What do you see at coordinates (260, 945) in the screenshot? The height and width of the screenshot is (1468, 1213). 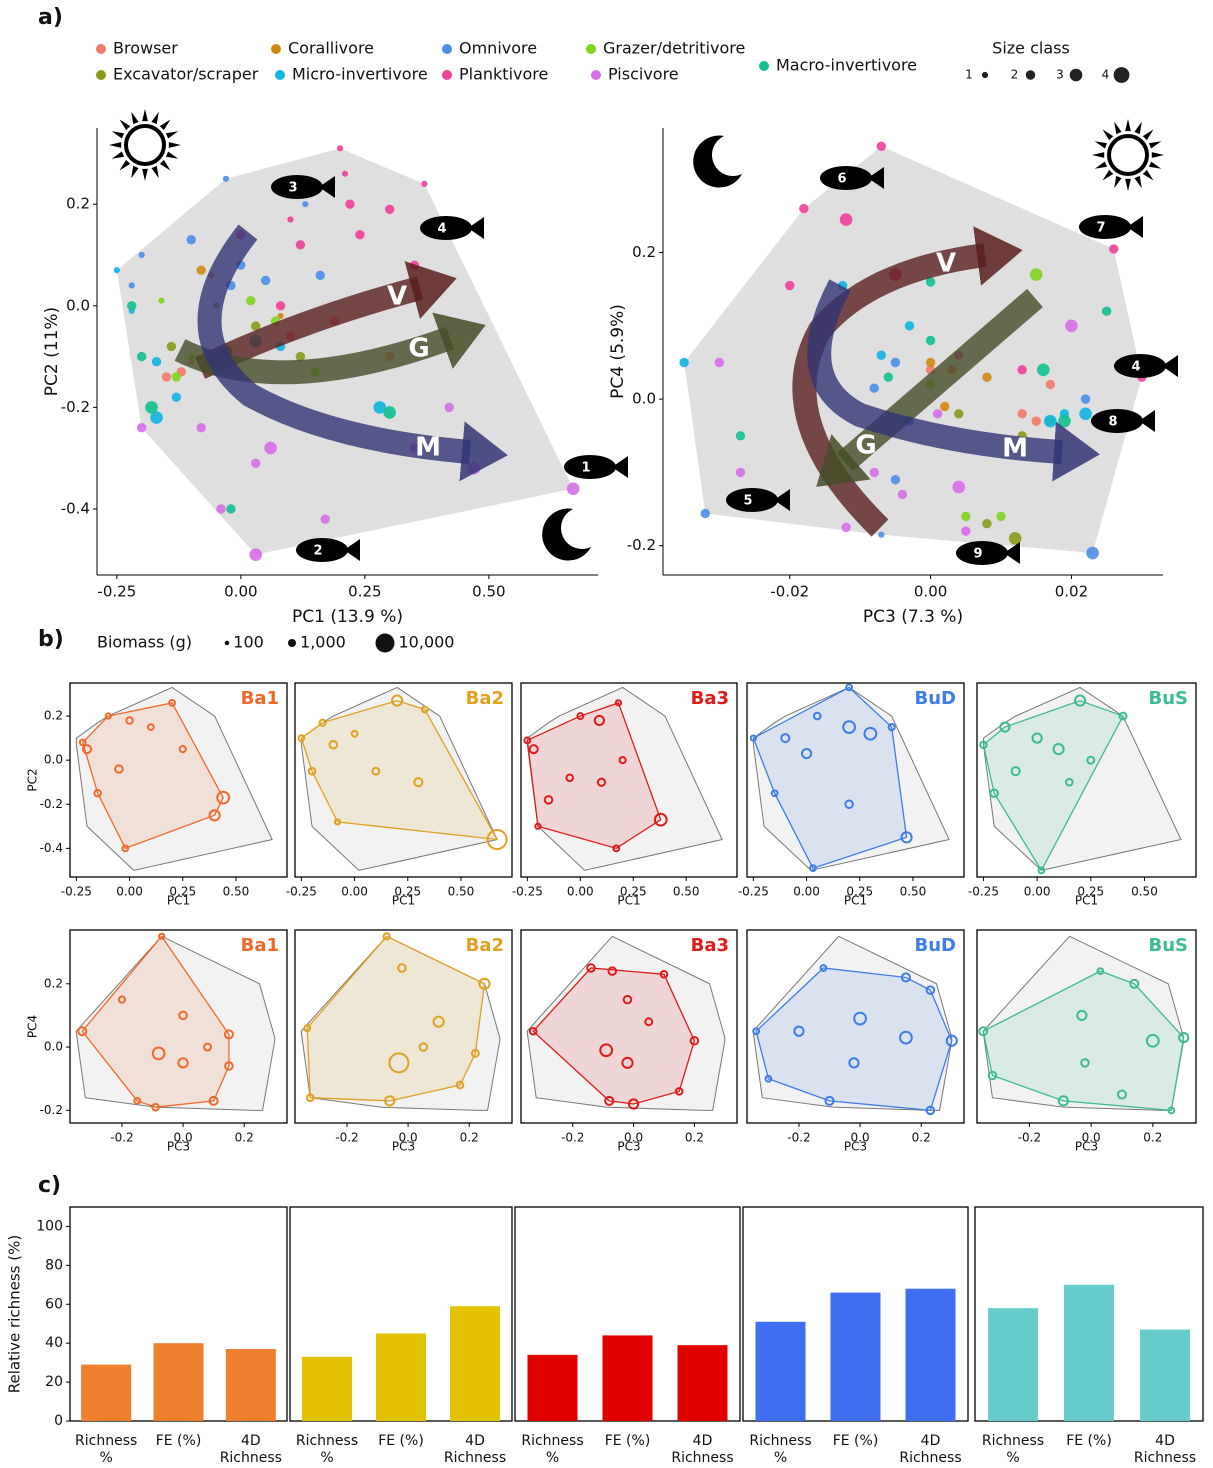 I see `site-title: Ba1` at bounding box center [260, 945].